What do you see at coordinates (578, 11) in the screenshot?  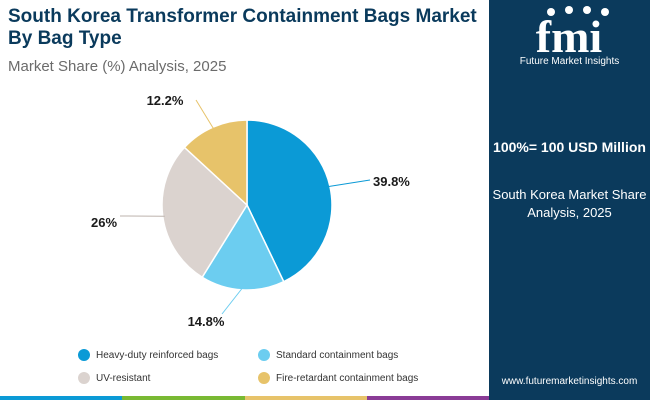 I see `logo-icons` at bounding box center [578, 11].